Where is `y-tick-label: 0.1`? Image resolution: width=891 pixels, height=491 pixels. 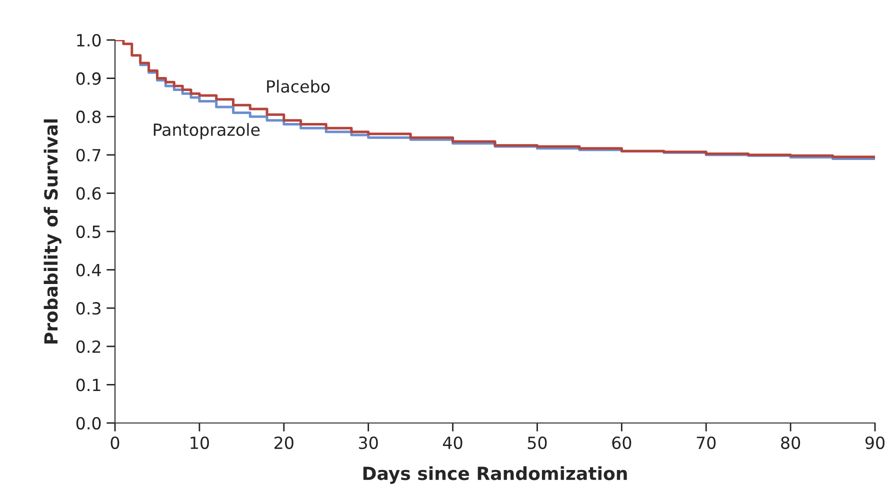 y-tick-label: 0.1 is located at coordinates (88, 385).